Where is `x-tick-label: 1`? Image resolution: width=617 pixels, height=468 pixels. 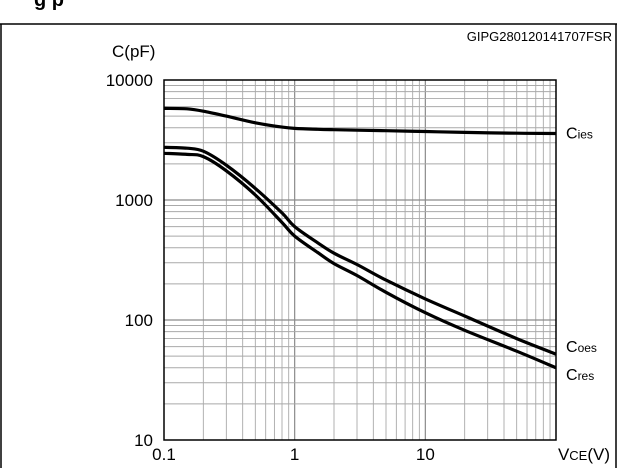
x-tick-label: 1 is located at coordinates (294, 454).